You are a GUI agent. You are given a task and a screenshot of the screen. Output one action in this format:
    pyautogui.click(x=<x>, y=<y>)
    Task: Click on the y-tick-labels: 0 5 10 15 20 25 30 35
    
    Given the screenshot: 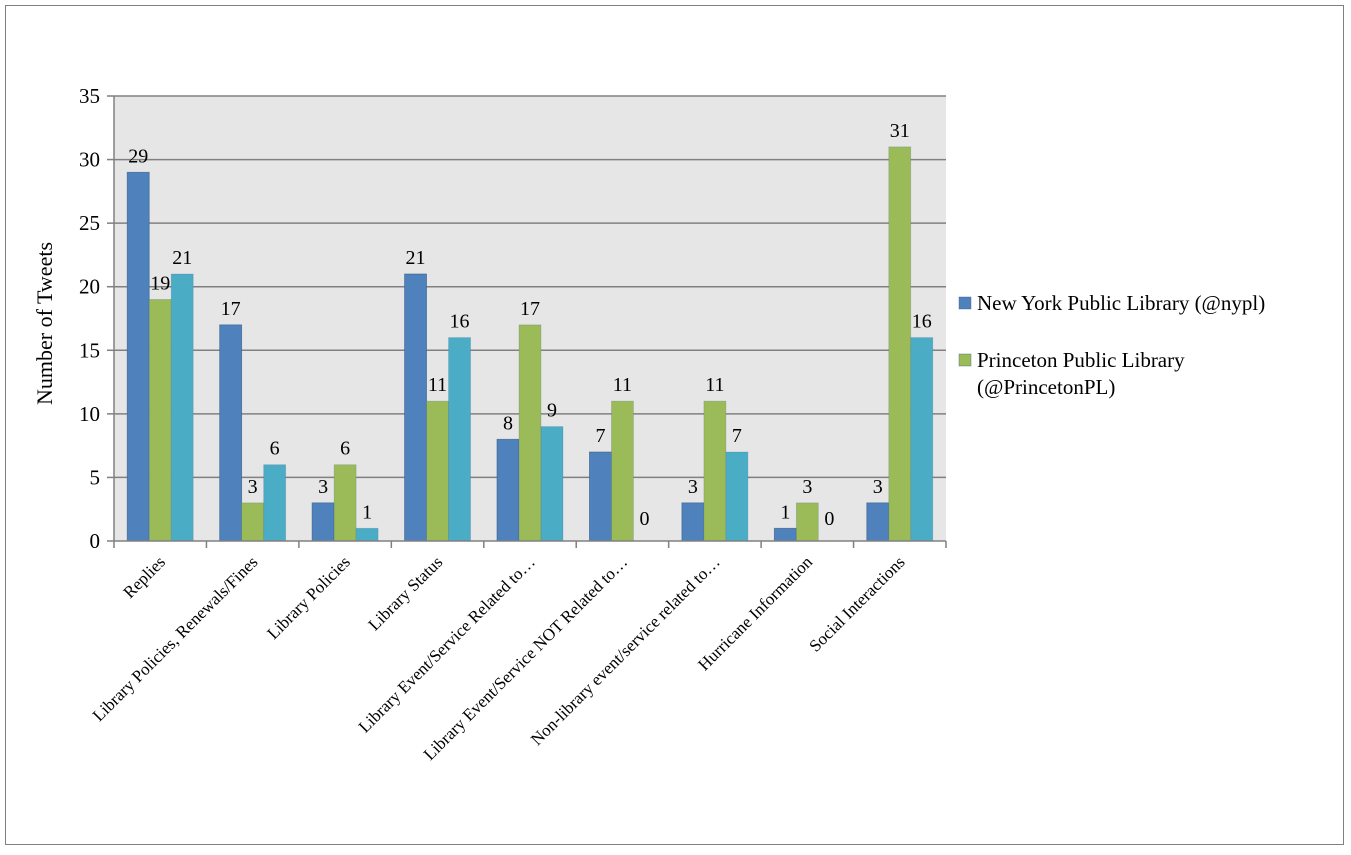 What is the action you would take?
    pyautogui.click(x=89, y=318)
    